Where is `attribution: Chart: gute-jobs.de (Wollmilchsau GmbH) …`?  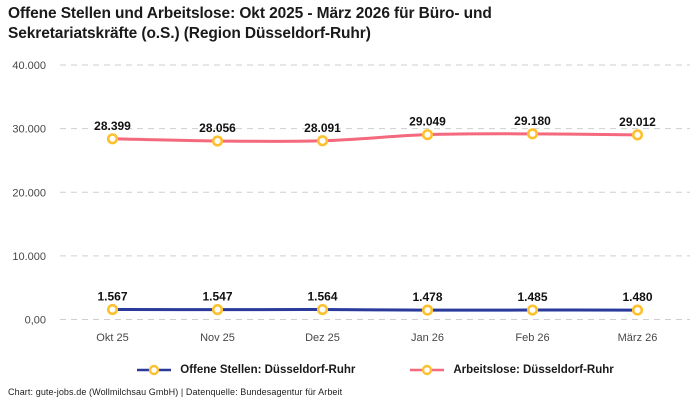 attribution: Chart: gute-jobs.de (Wollmilchsau GmbH) … is located at coordinates (175, 392).